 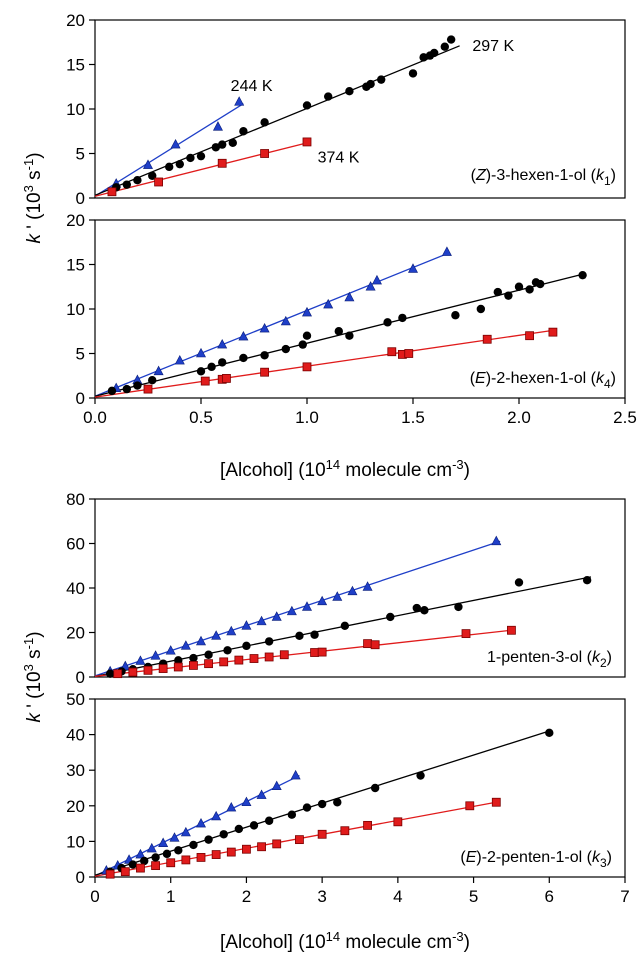 What do you see at coordinates (95, 417) in the screenshot?
I see `x-tick-label: 0.0` at bounding box center [95, 417].